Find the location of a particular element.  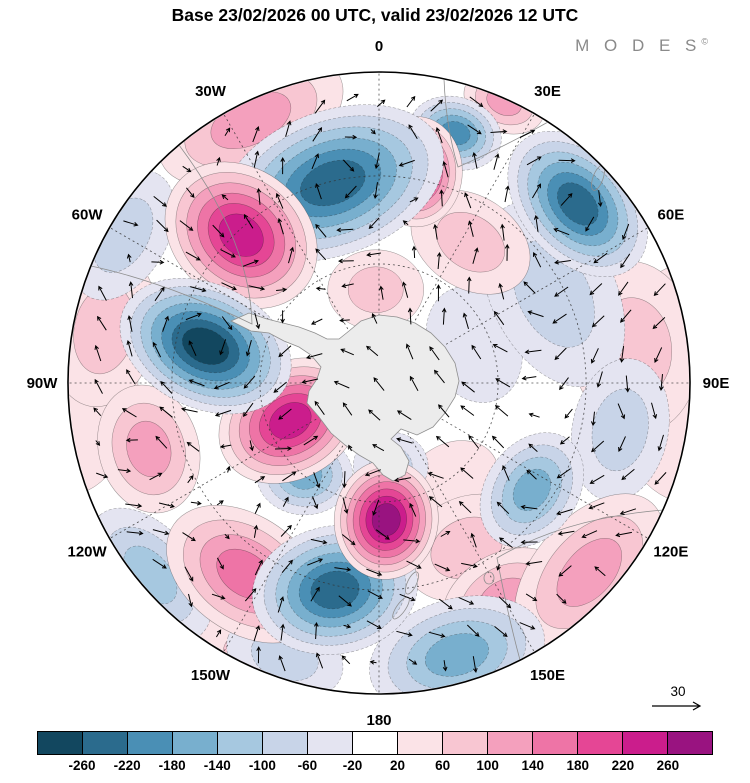

longitude-label: 120E is located at coordinates (670, 552).